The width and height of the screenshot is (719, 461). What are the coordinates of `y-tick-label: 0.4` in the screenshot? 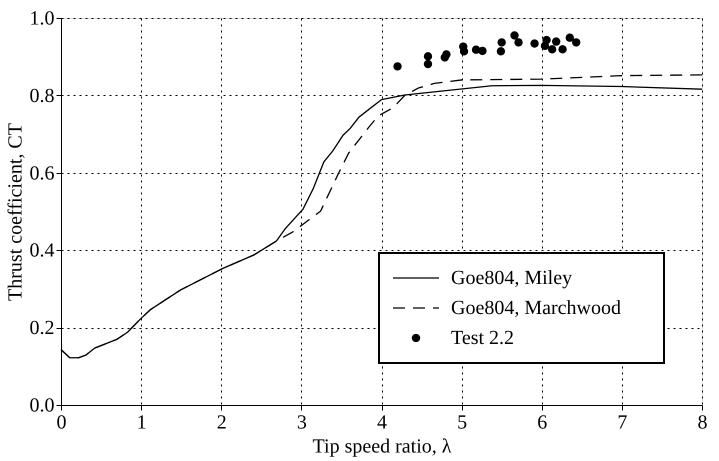 It's located at (42, 251).